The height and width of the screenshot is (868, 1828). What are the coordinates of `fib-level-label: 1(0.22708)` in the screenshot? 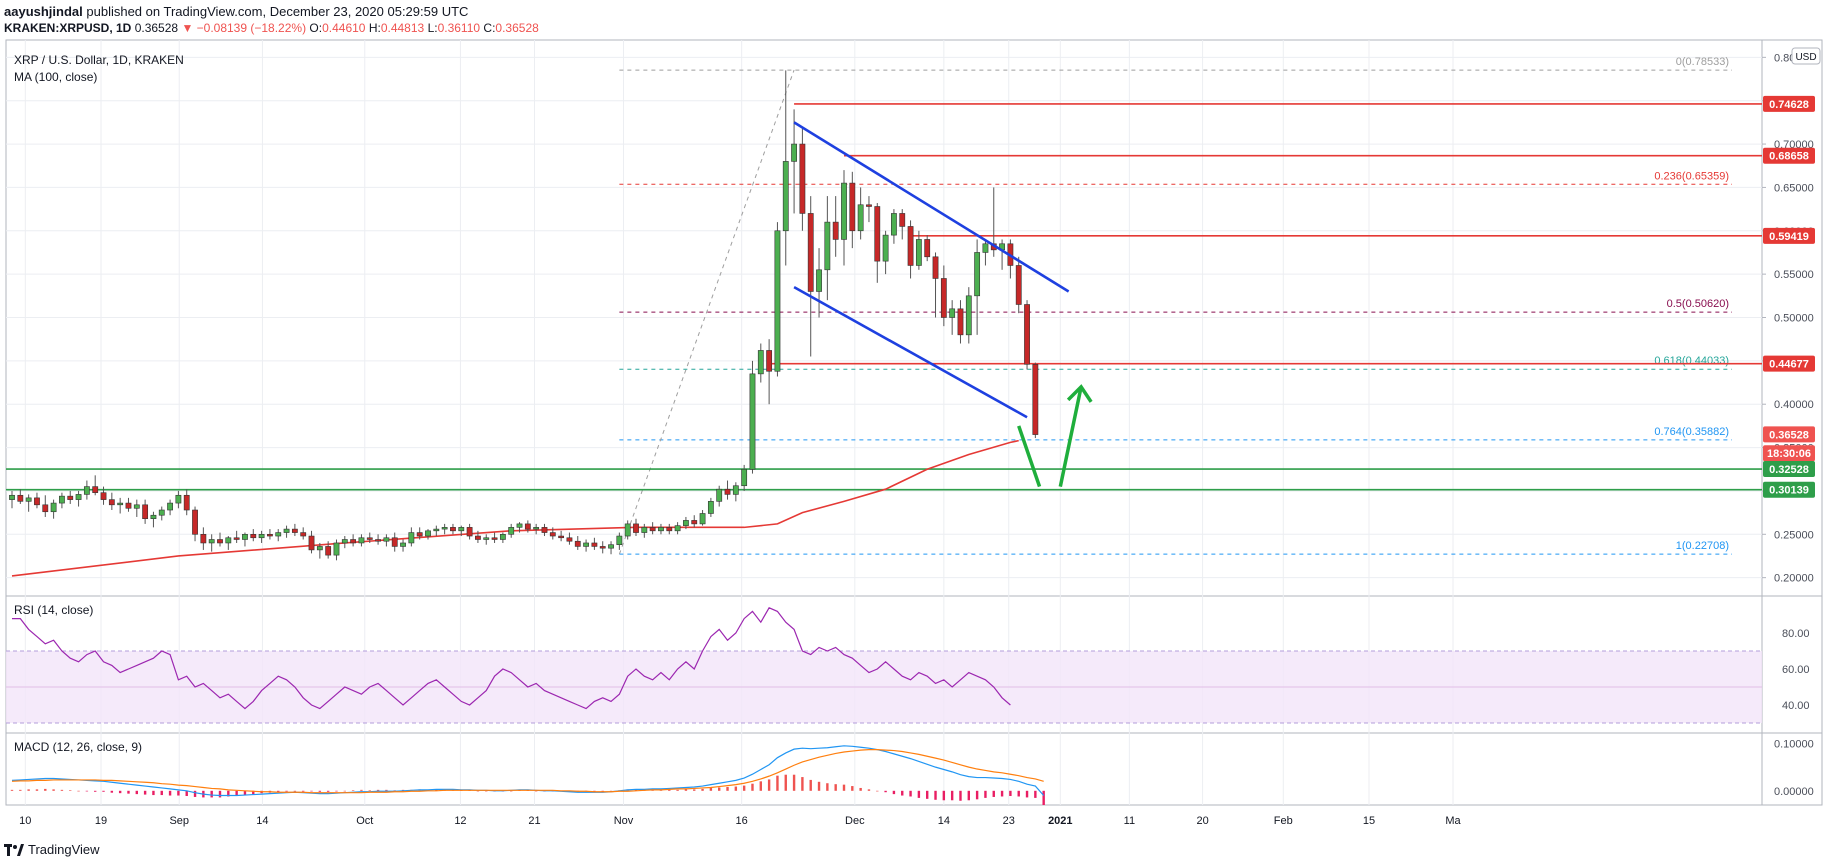 It's located at (1702, 546).